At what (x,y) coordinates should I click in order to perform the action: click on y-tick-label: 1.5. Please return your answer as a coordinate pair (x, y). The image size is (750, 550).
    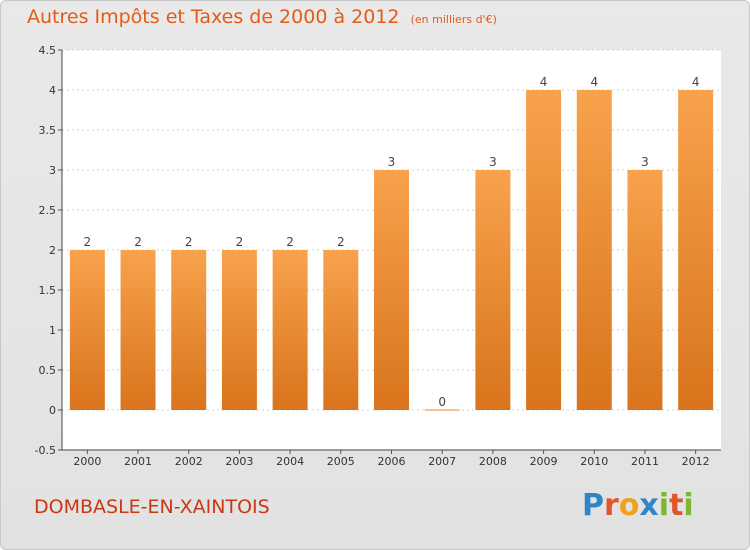
    Looking at the image, I should click on (48, 290).